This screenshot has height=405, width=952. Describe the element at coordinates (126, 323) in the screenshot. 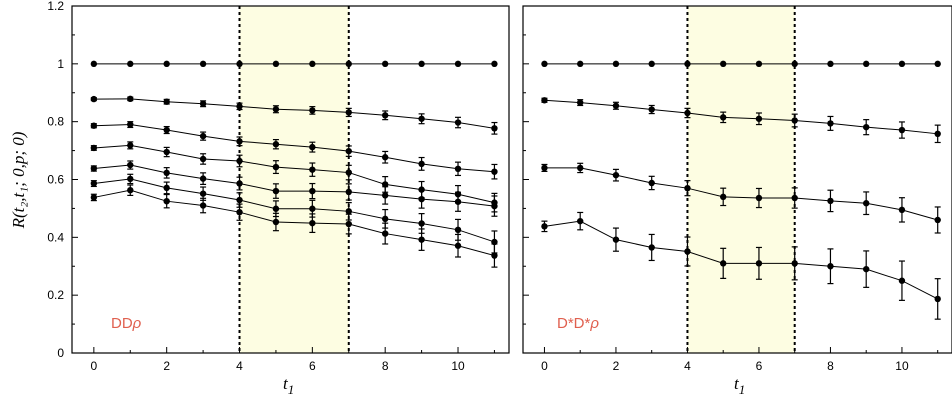

I see `panel-left-label: DDρ` at that location.